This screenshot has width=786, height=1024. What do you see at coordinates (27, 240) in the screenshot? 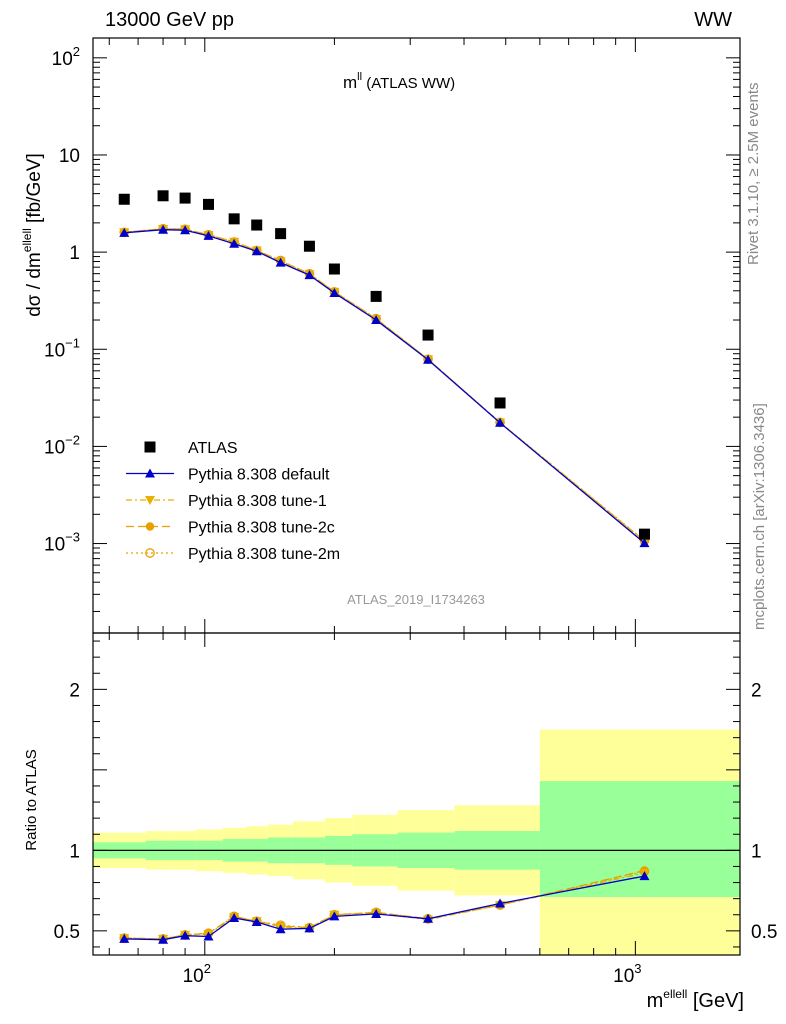
I see `main-y-axis-label-sup: ellell` at bounding box center [27, 240].